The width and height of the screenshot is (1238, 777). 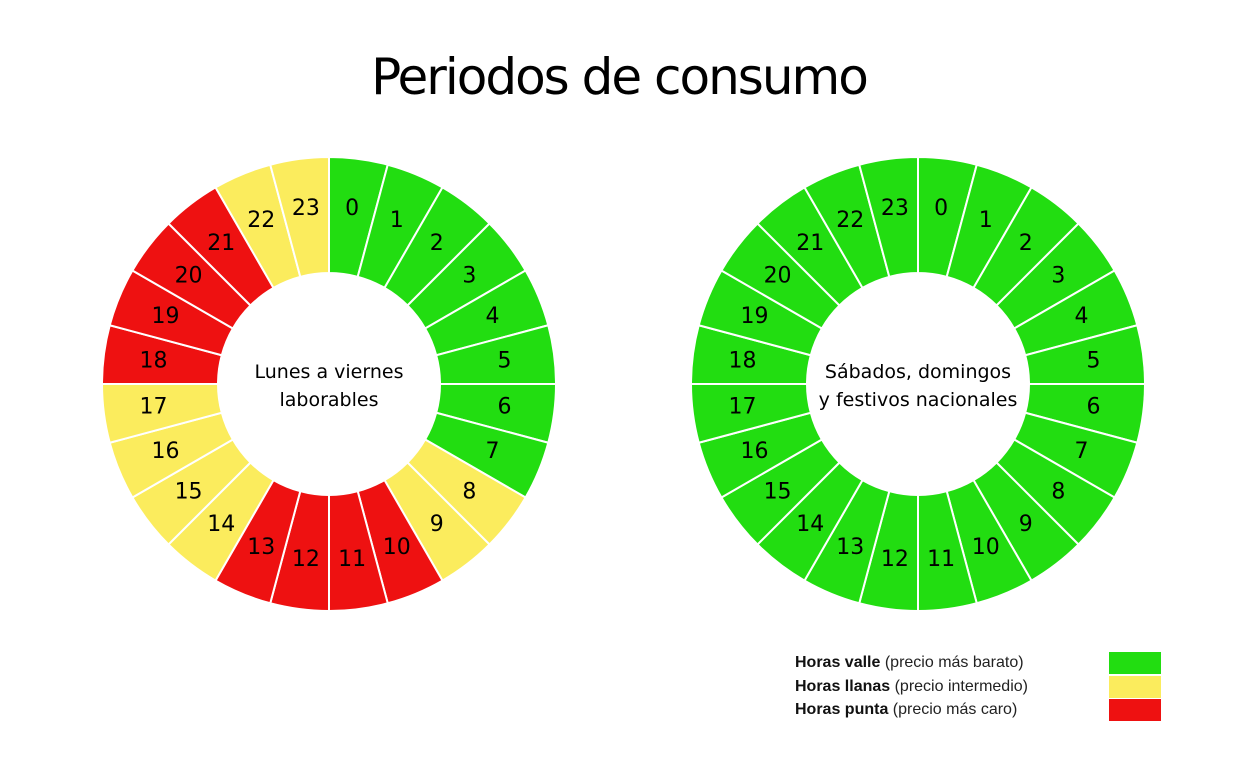 What do you see at coordinates (329, 400) in the screenshot?
I see `center-label-line-1: laborables` at bounding box center [329, 400].